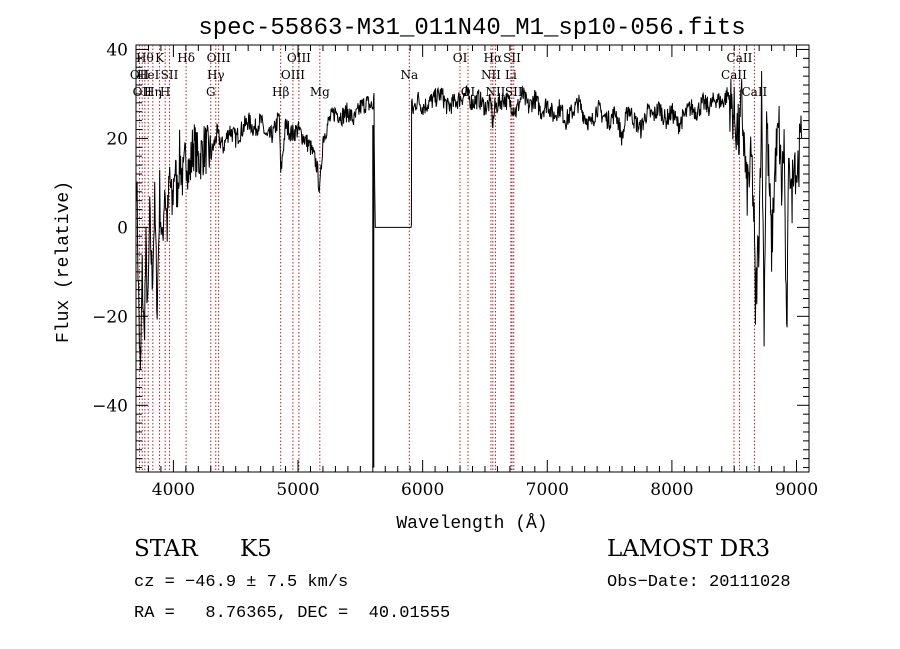  I want to click on line-marker-label: Hθ, so click(145, 58).